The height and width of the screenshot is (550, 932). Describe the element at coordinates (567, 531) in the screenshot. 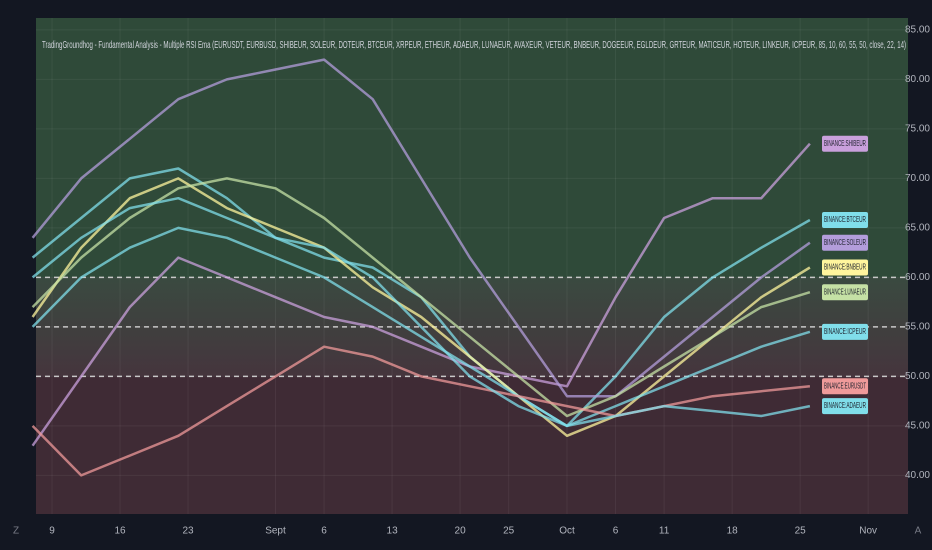

I see `x-tick-label: Oct` at that location.